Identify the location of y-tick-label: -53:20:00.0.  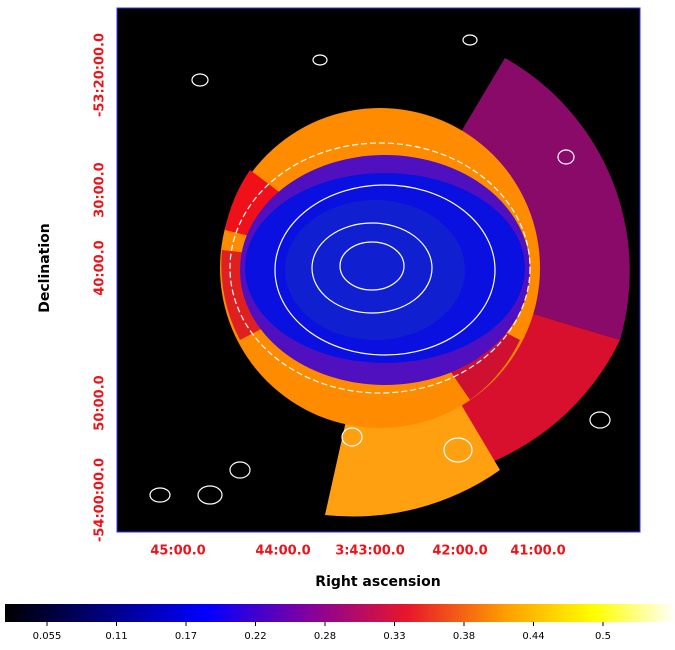
(100, 75).